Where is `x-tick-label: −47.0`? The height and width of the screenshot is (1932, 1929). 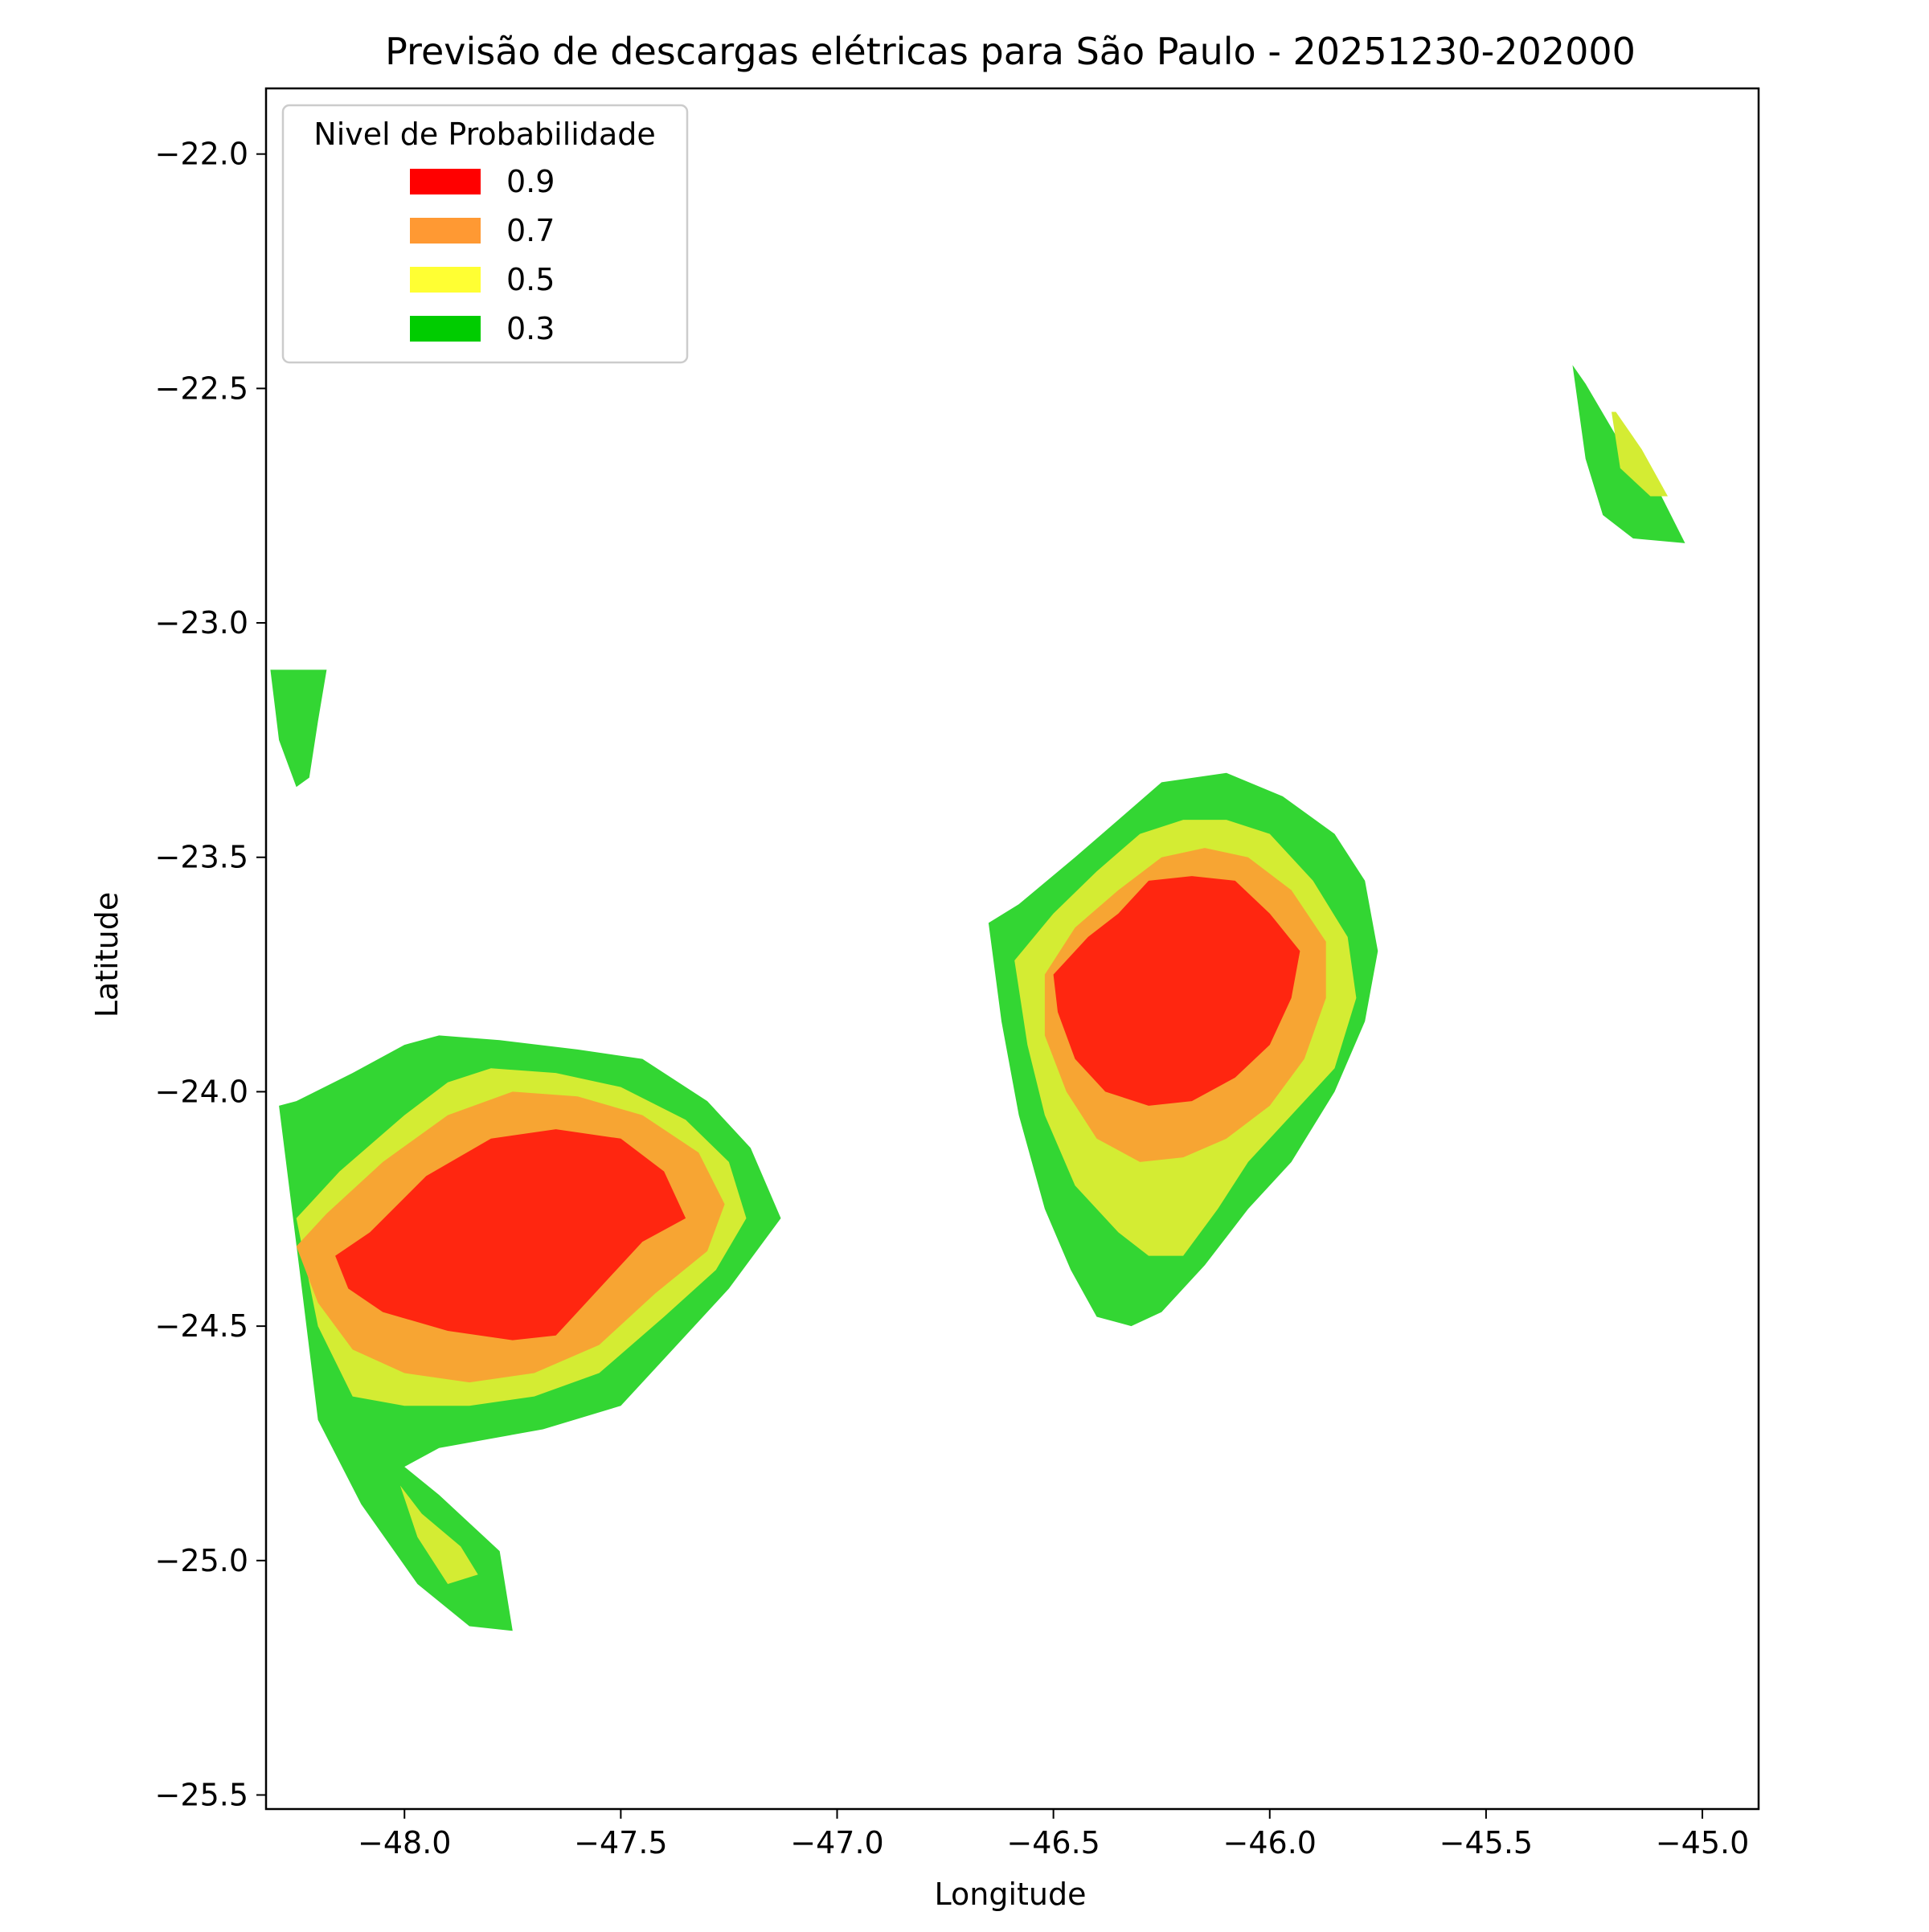 x-tick-label: −47.0 is located at coordinates (836, 1842).